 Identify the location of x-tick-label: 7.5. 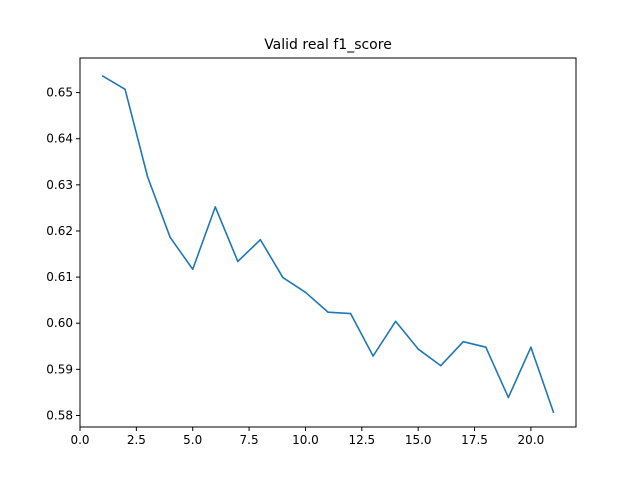
(249, 440).